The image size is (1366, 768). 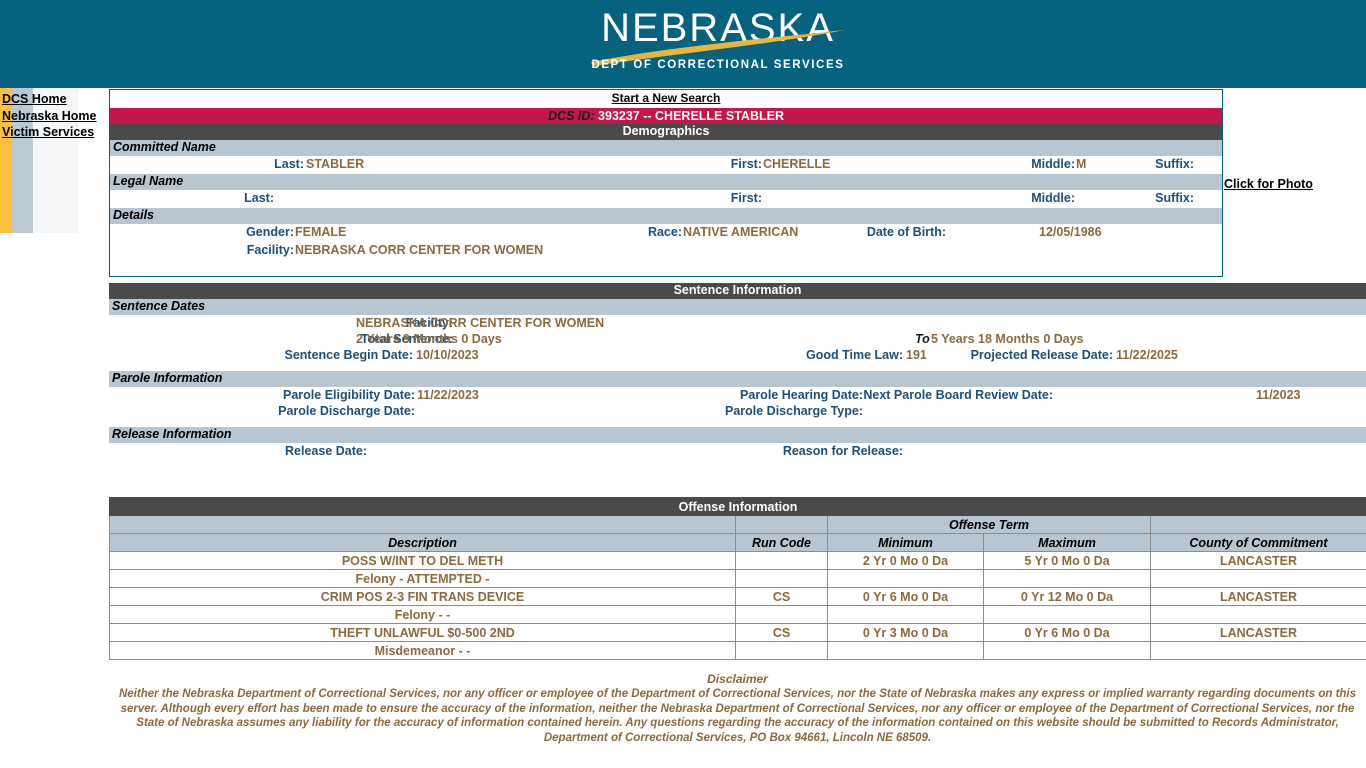 I want to click on sidebar-item-victim-services: Victim Services, so click(x=48, y=132).